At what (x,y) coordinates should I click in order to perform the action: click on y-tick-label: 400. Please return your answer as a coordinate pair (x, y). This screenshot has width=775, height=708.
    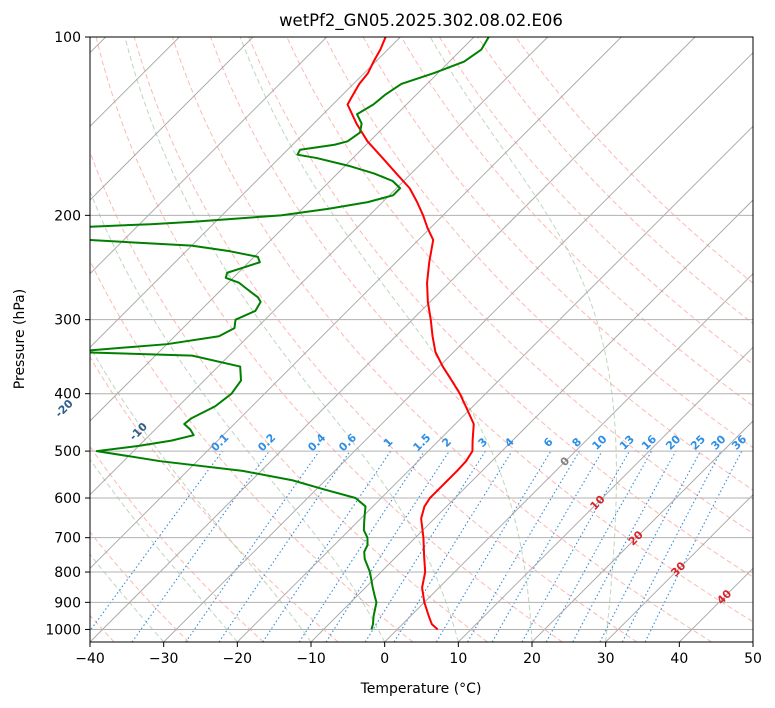
    Looking at the image, I should click on (67, 395).